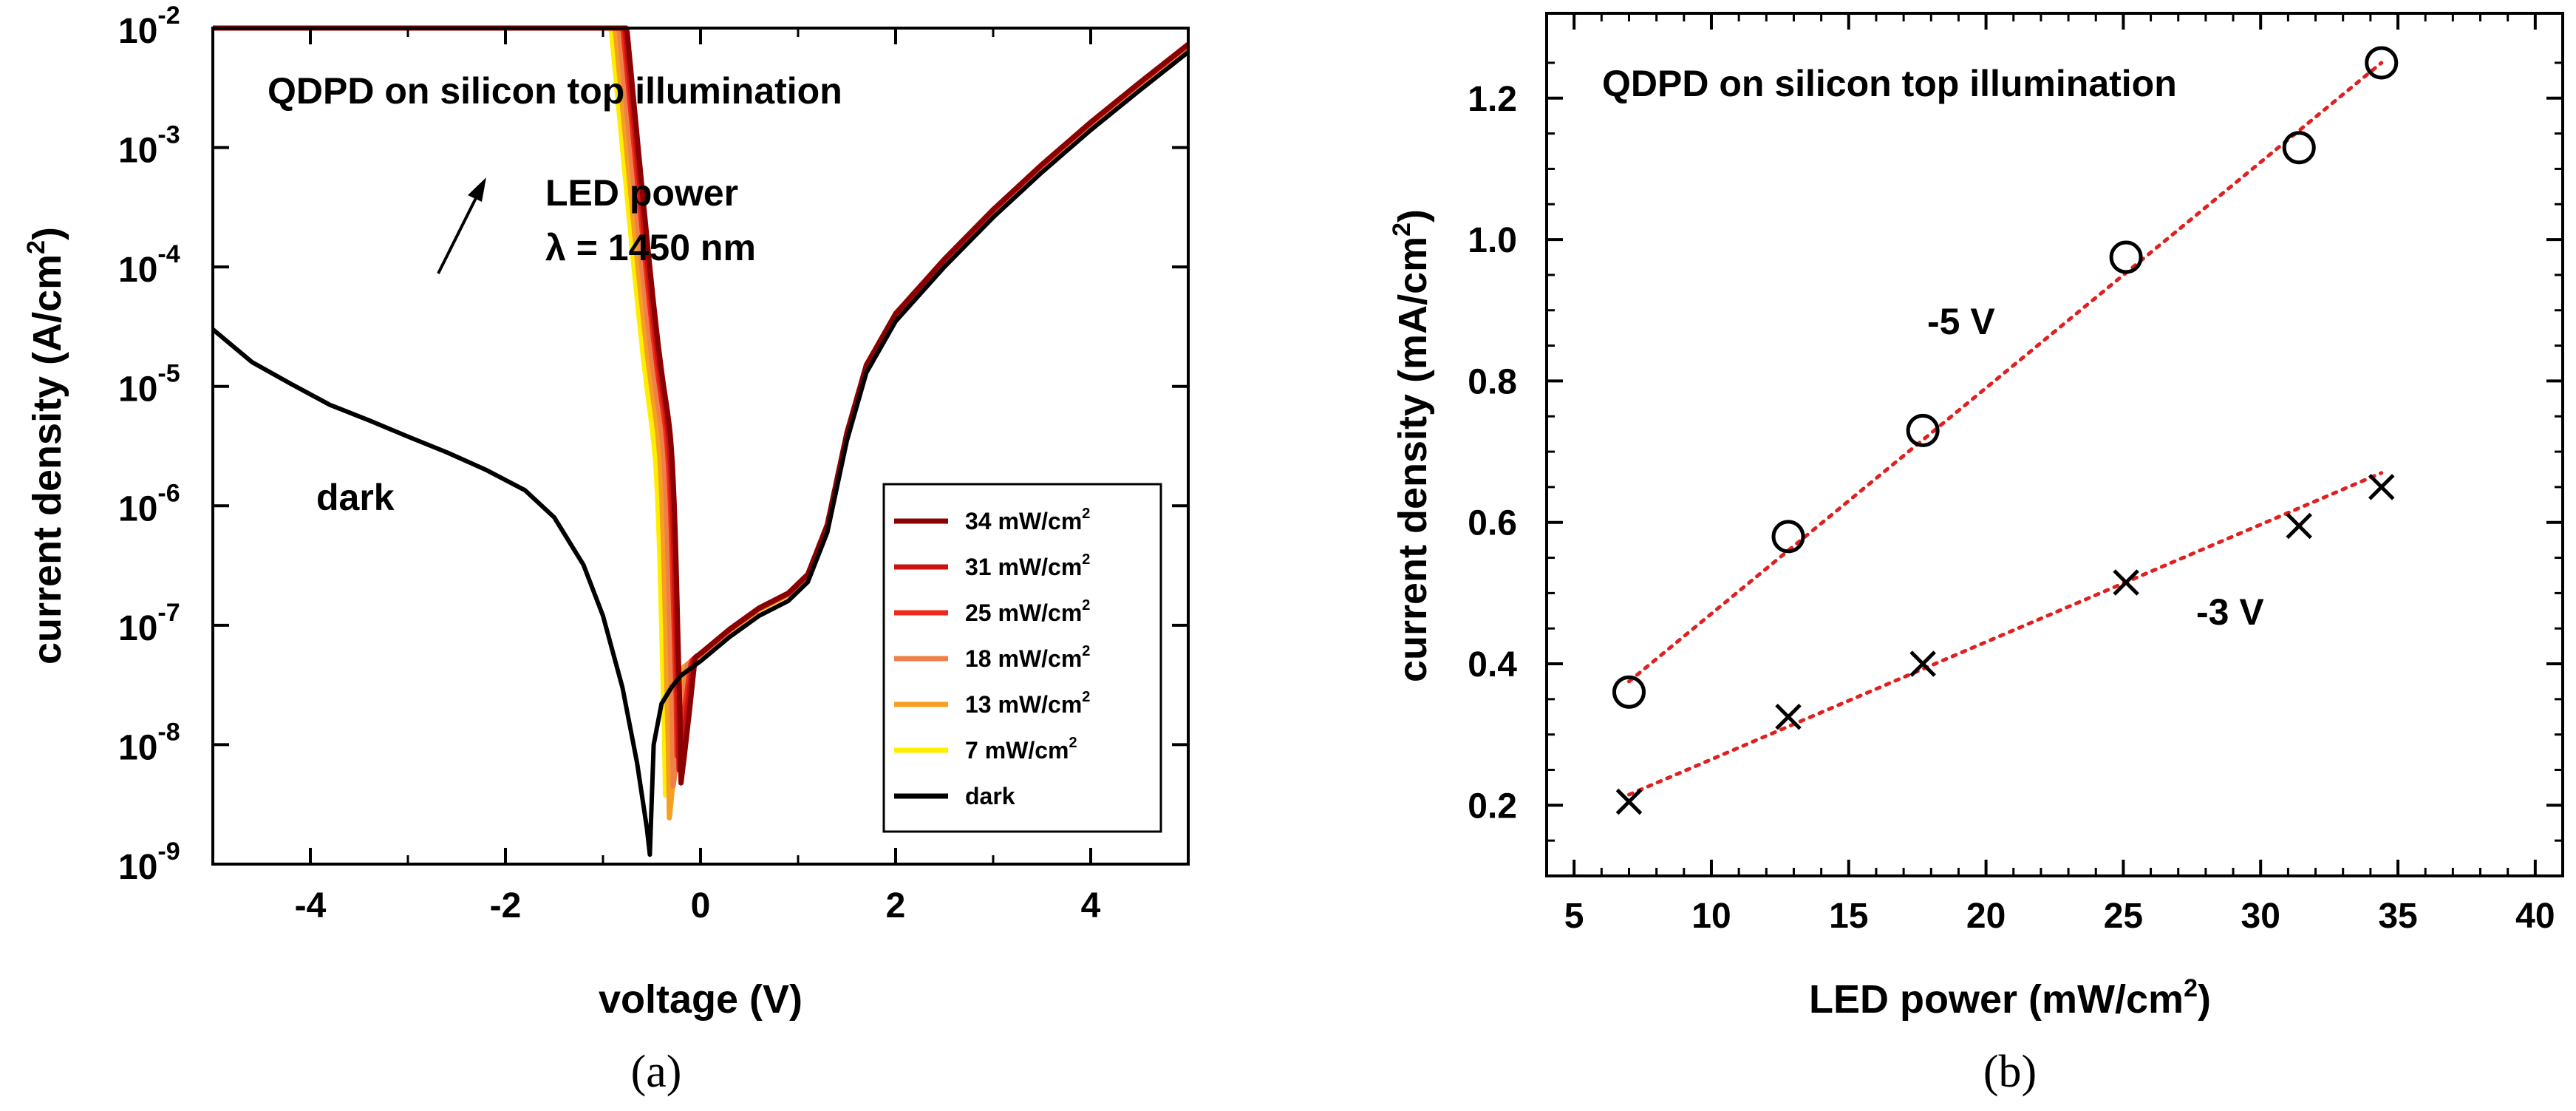  I want to click on panel-a-x-tick-label: 0, so click(701, 905).